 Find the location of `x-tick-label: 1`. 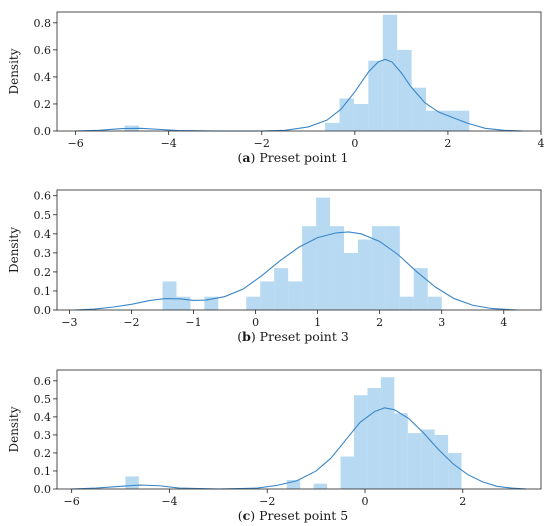

x-tick-label: 1 is located at coordinates (317, 322).